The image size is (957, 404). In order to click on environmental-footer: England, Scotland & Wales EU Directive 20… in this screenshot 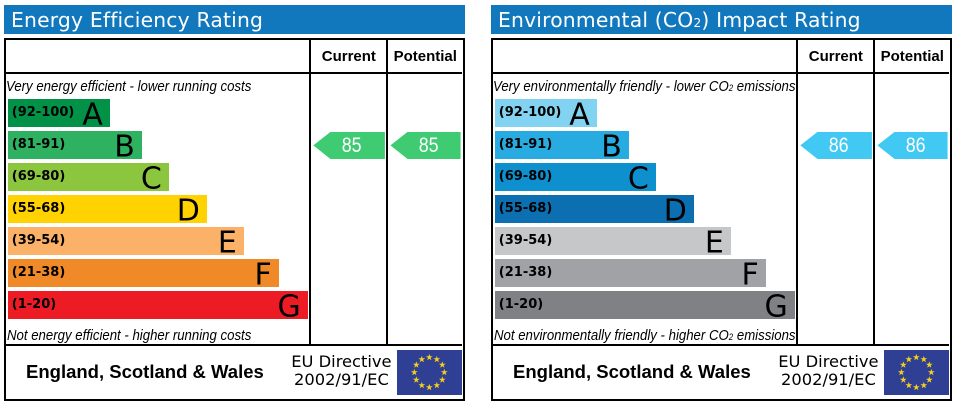, I will do `click(721, 371)`.